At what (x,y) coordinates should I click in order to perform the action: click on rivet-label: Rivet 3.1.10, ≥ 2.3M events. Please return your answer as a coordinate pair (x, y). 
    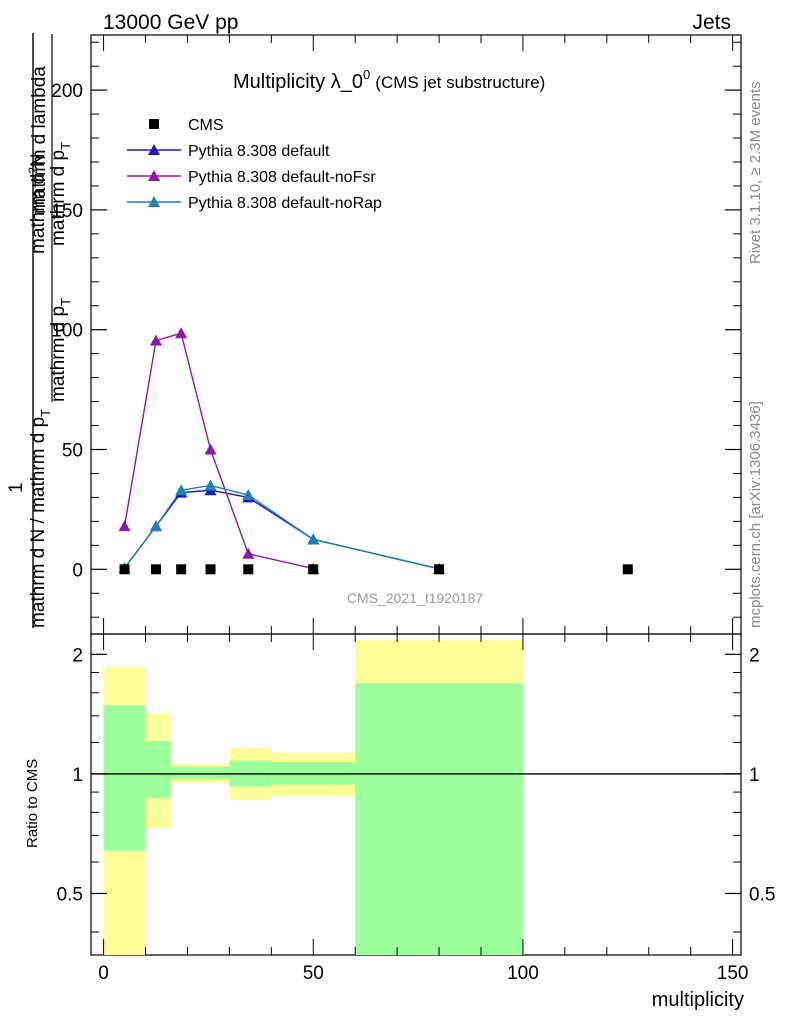
    Looking at the image, I should click on (755, 173).